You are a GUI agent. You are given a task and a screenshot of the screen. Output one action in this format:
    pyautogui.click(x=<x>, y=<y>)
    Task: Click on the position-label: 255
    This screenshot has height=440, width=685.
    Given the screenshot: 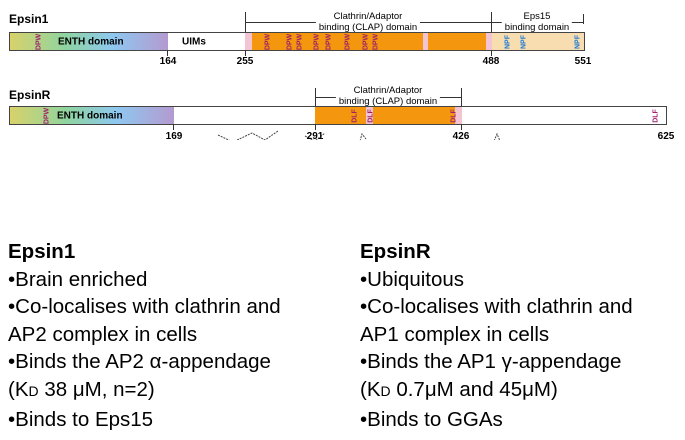 What is the action you would take?
    pyautogui.click(x=245, y=61)
    